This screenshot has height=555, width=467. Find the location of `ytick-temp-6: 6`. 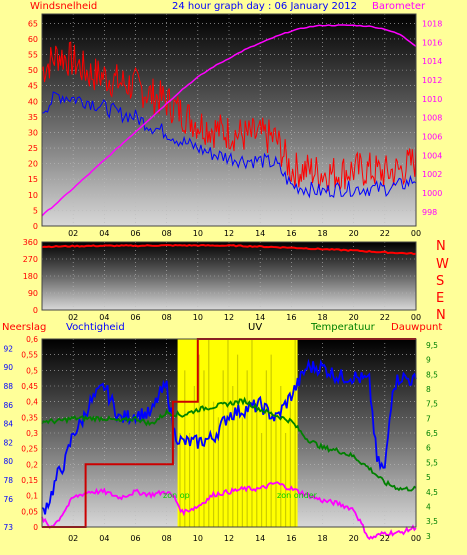

ytick-temp-6: 6 is located at coordinates (428, 448).